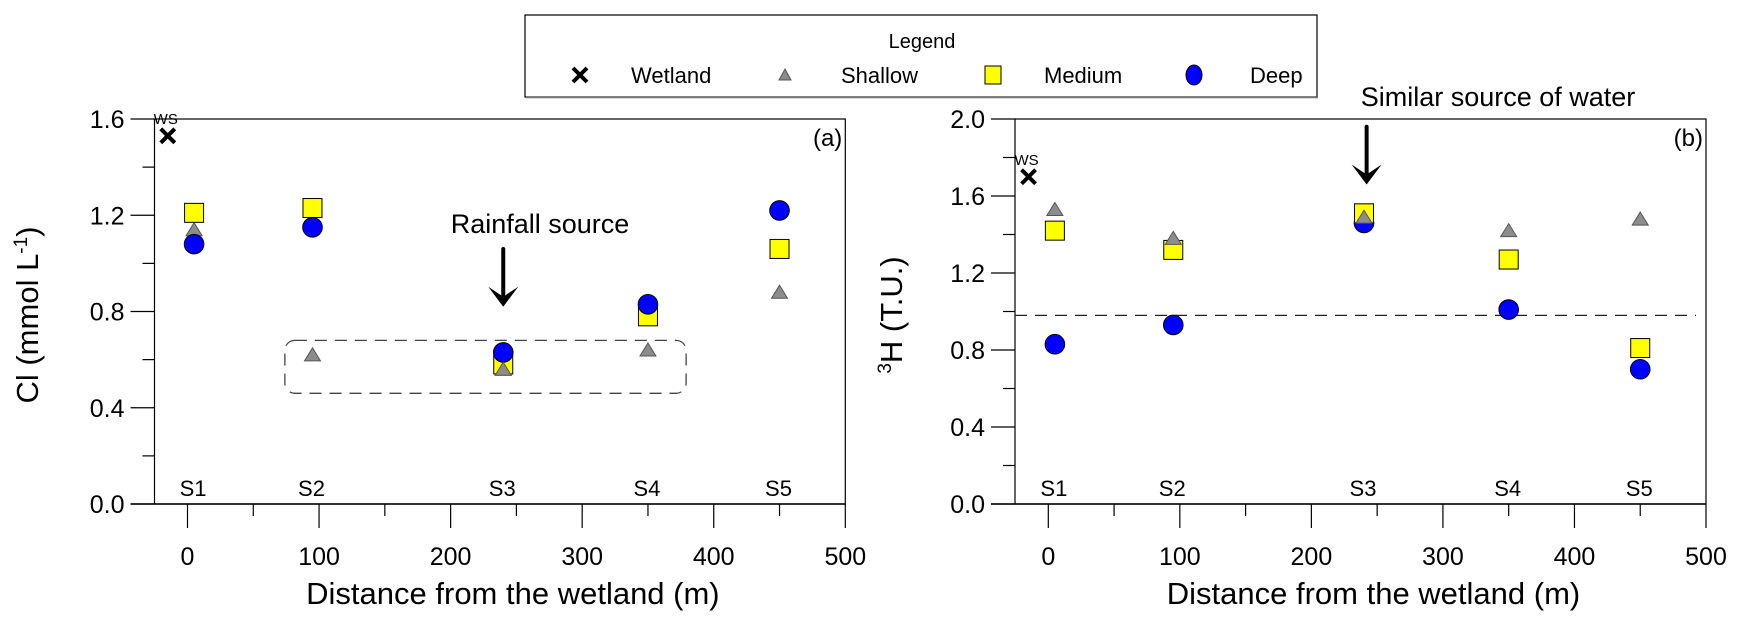 The height and width of the screenshot is (639, 1747). What do you see at coordinates (485, 366) in the screenshot?
I see `highlight-box` at bounding box center [485, 366].